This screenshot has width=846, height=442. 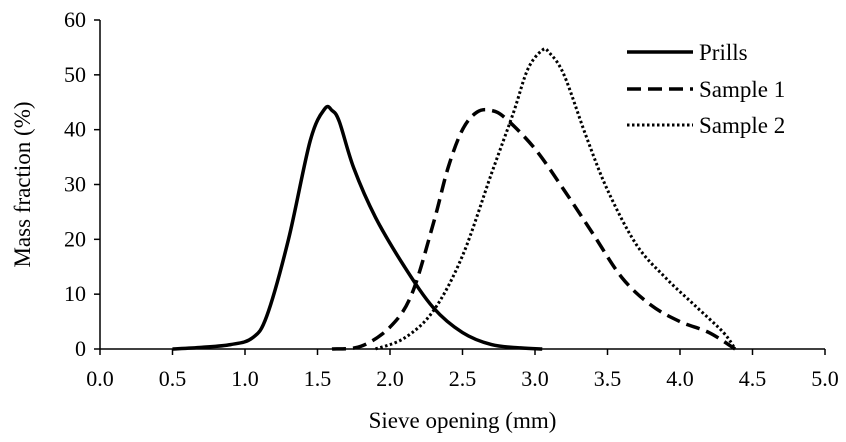 What do you see at coordinates (535, 378) in the screenshot?
I see `x-tick-label: 3.0` at bounding box center [535, 378].